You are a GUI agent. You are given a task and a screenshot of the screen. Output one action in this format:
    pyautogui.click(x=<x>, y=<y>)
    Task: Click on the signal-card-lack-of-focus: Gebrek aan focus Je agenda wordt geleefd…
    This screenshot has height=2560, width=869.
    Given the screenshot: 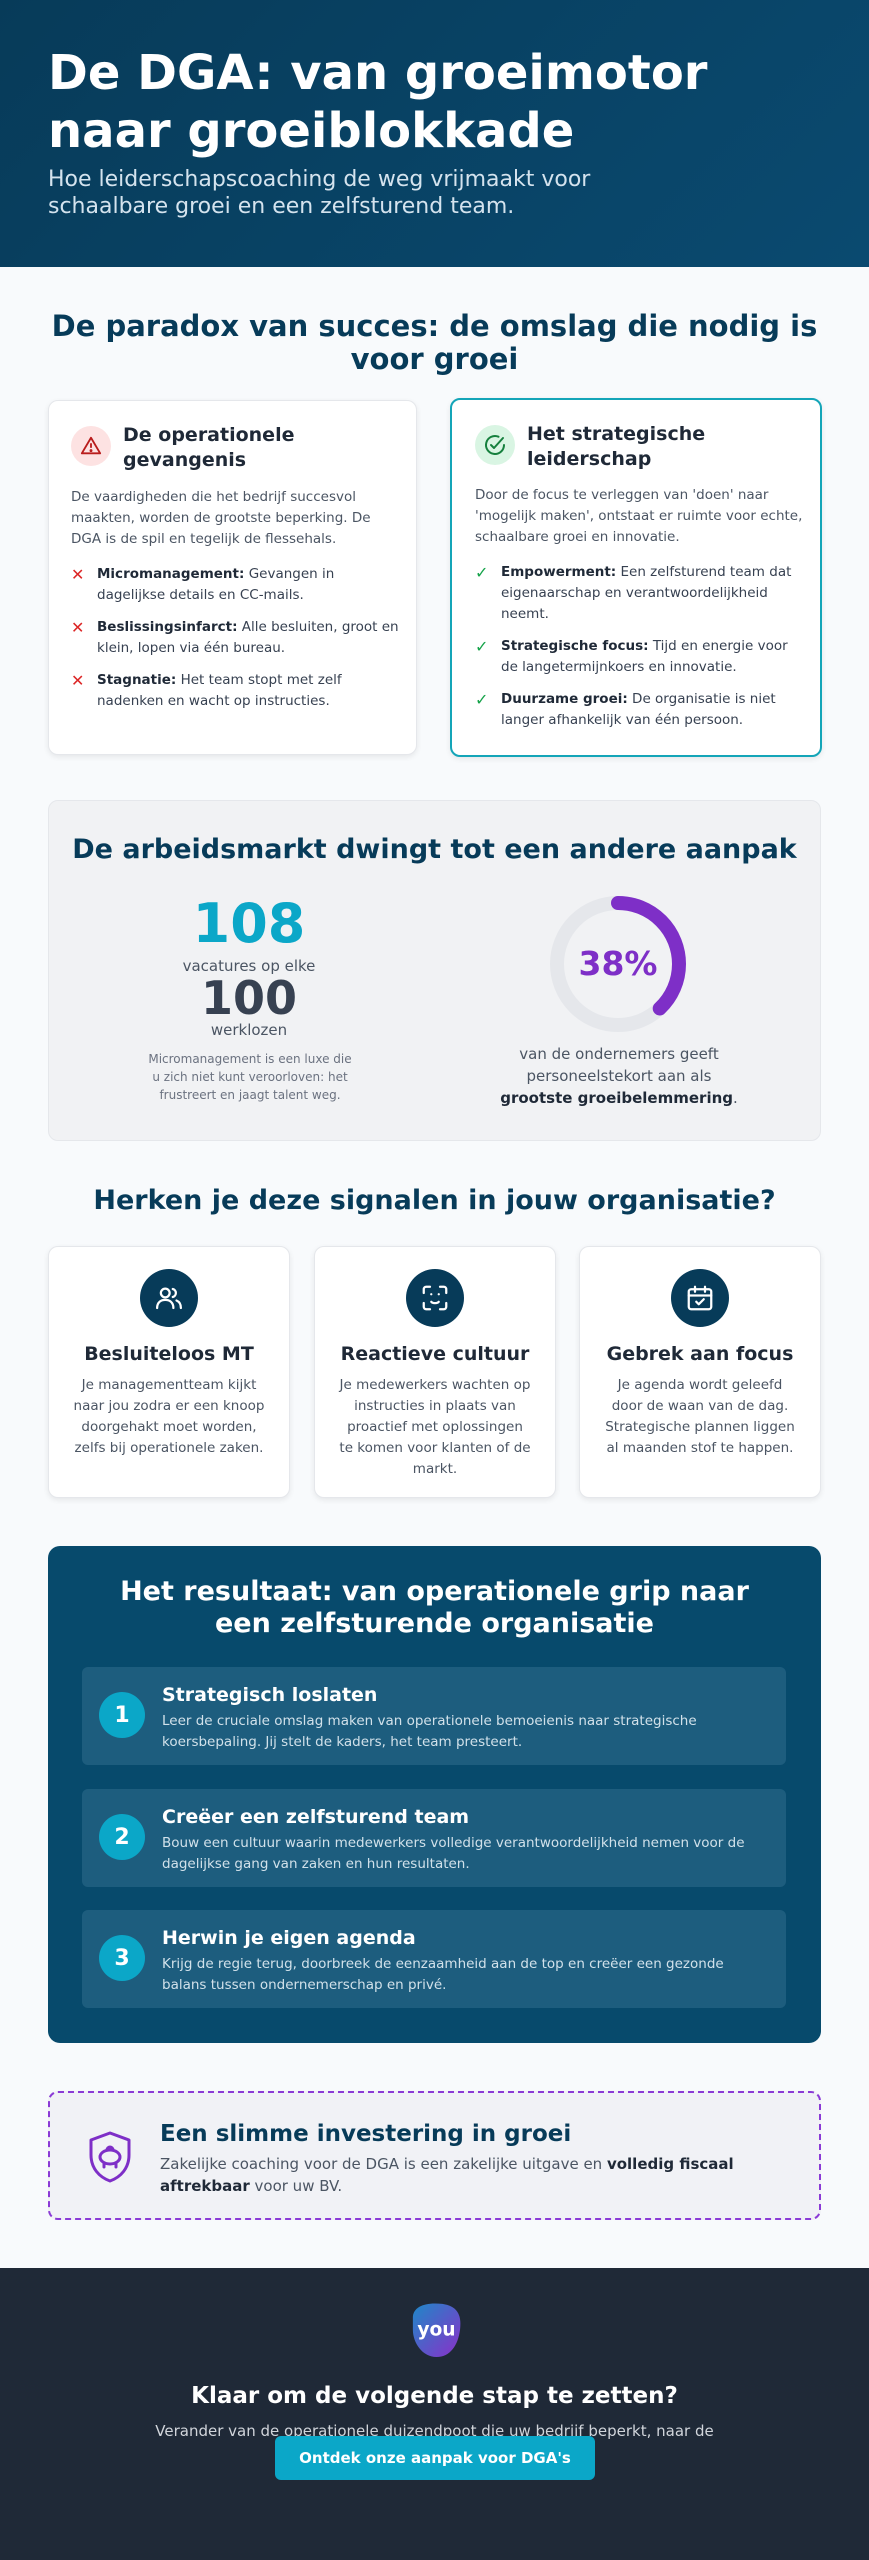 What is the action you would take?
    pyautogui.click(x=700, y=1372)
    